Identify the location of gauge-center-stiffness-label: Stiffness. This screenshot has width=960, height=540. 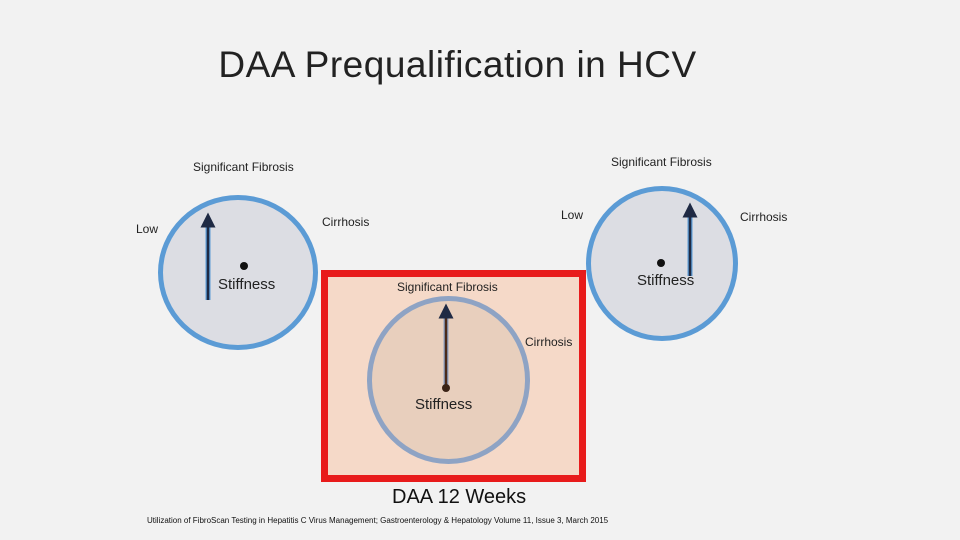
(444, 404).